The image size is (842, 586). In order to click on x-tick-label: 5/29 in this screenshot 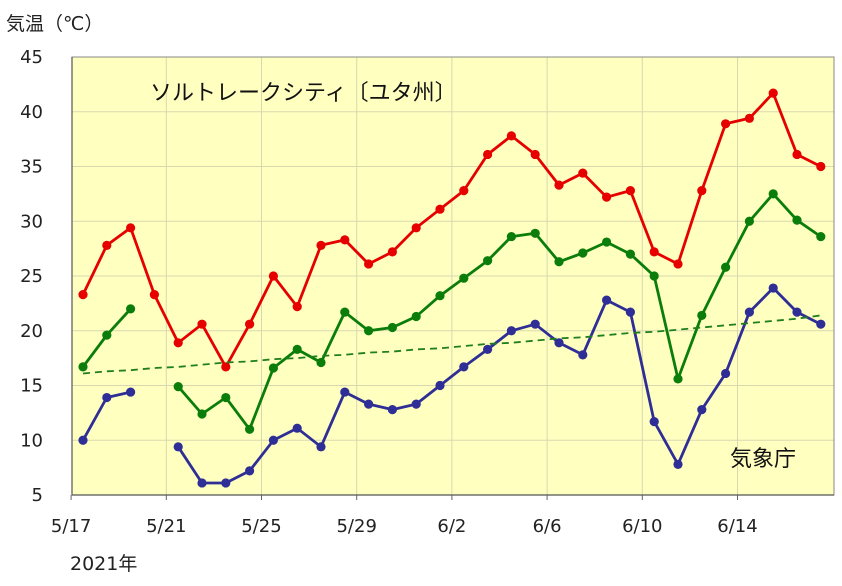, I will do `click(356, 526)`.